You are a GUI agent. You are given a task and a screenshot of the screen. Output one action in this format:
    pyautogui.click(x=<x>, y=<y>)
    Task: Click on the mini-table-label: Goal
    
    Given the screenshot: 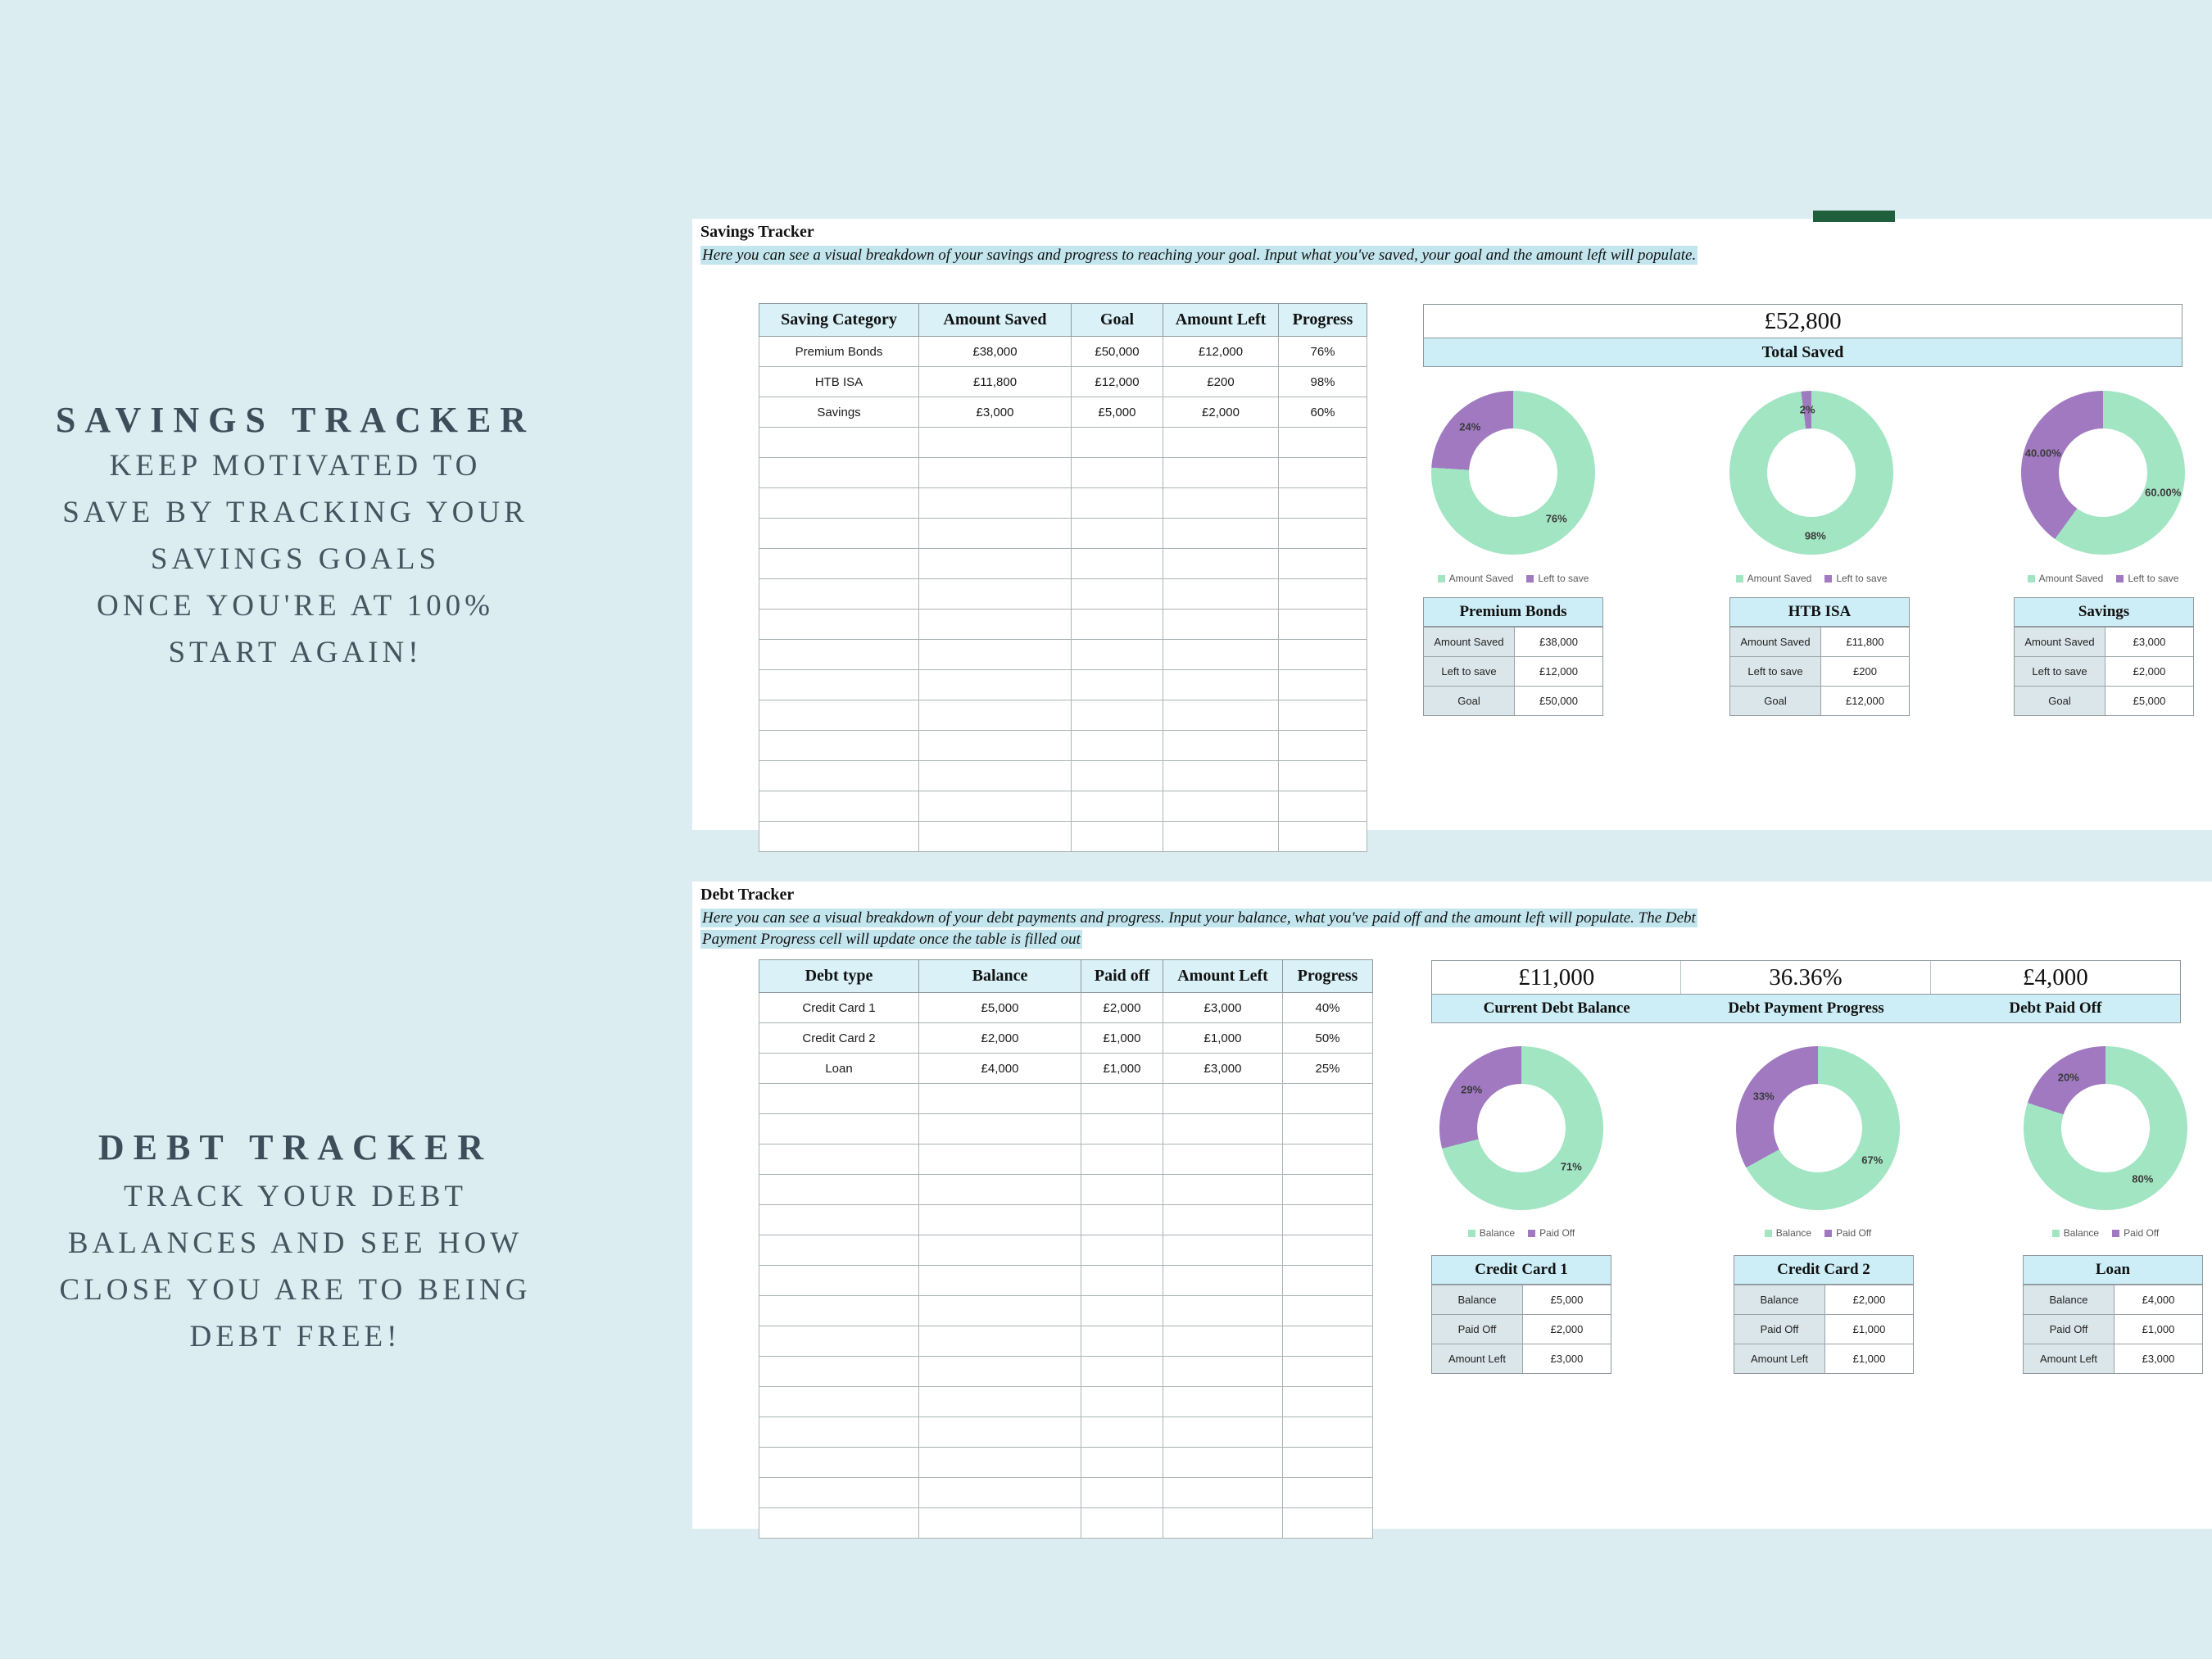 What is the action you would take?
    pyautogui.click(x=1469, y=701)
    